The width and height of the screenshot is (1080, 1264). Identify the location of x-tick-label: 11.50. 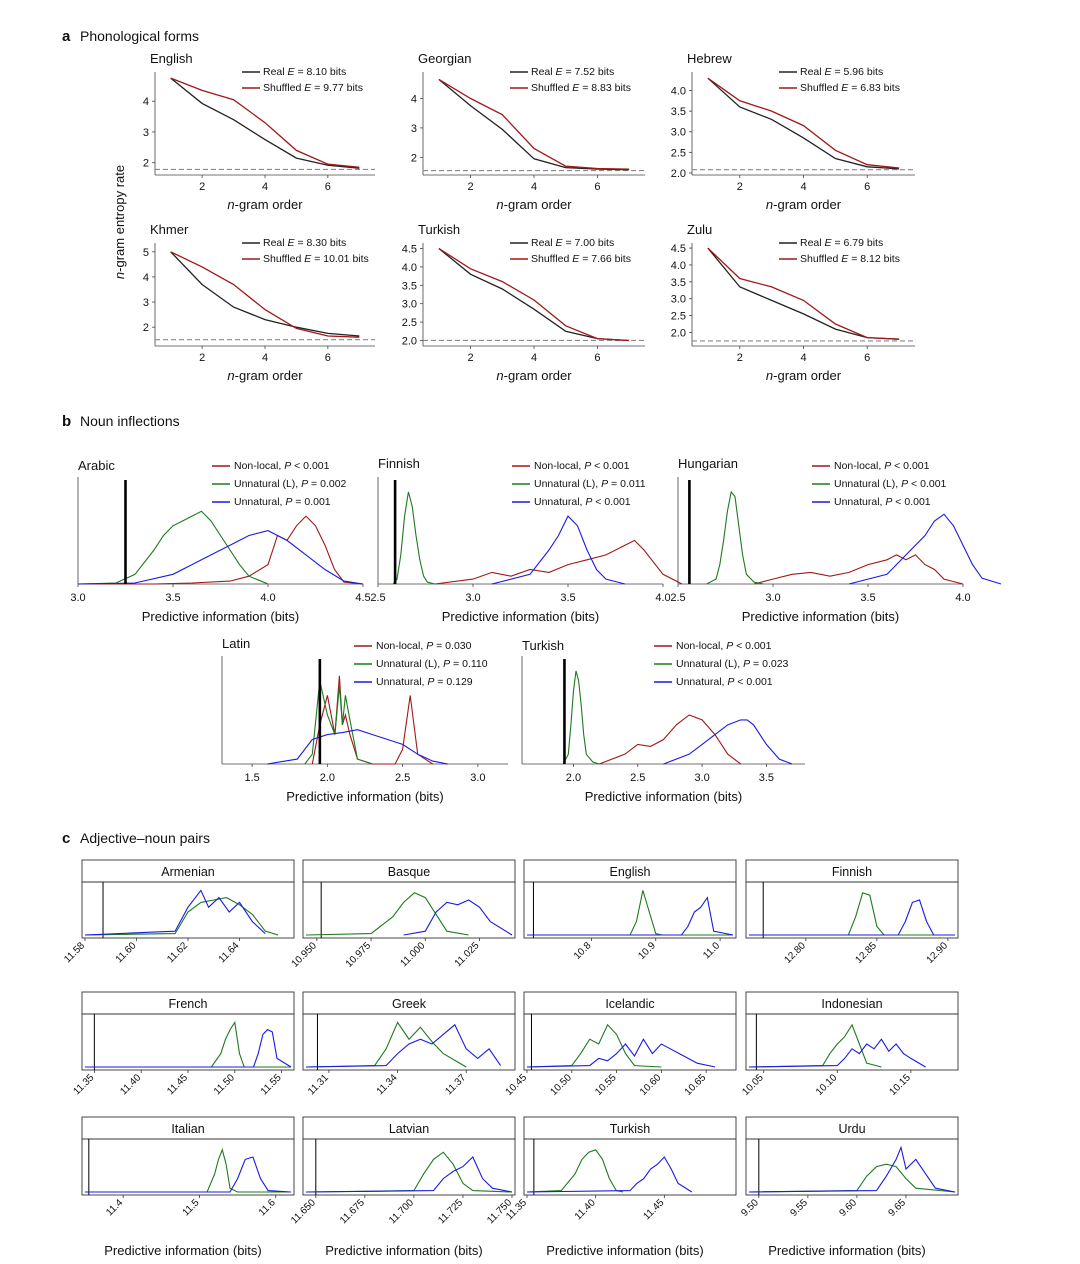
(224, 1084).